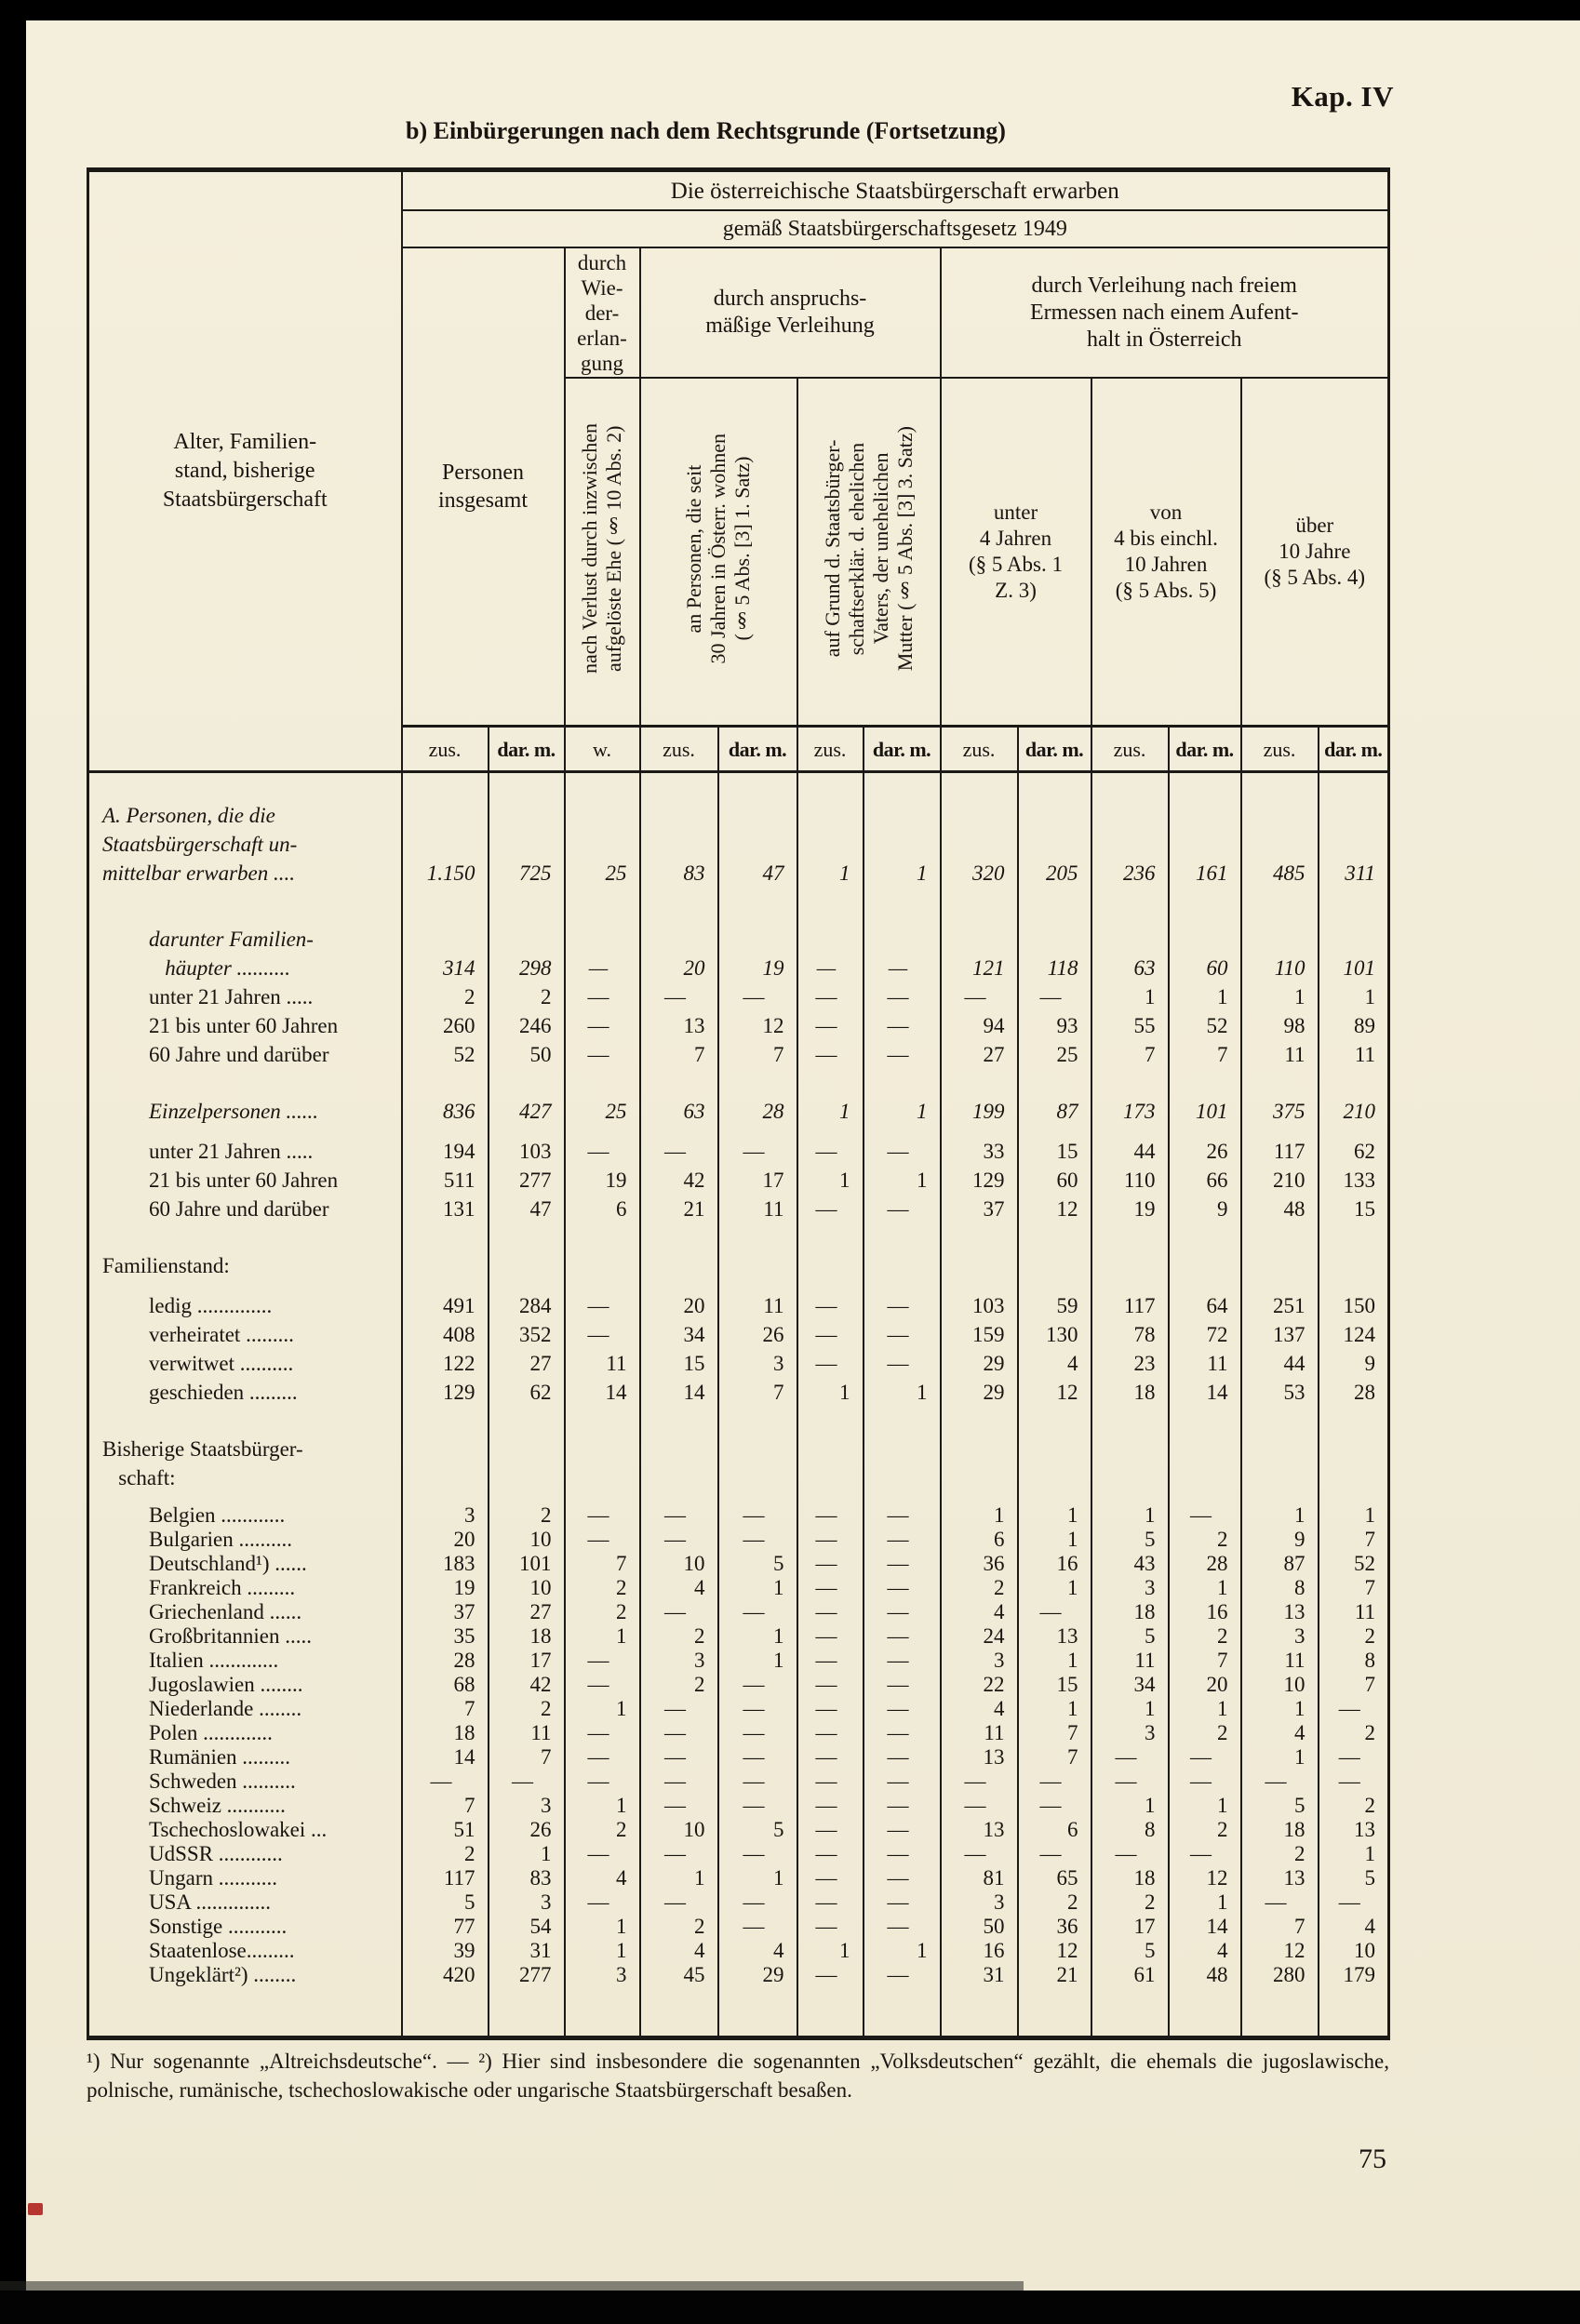 Image resolution: width=1580 pixels, height=2324 pixels. I want to click on cell-value: 31, so click(979, 2000).